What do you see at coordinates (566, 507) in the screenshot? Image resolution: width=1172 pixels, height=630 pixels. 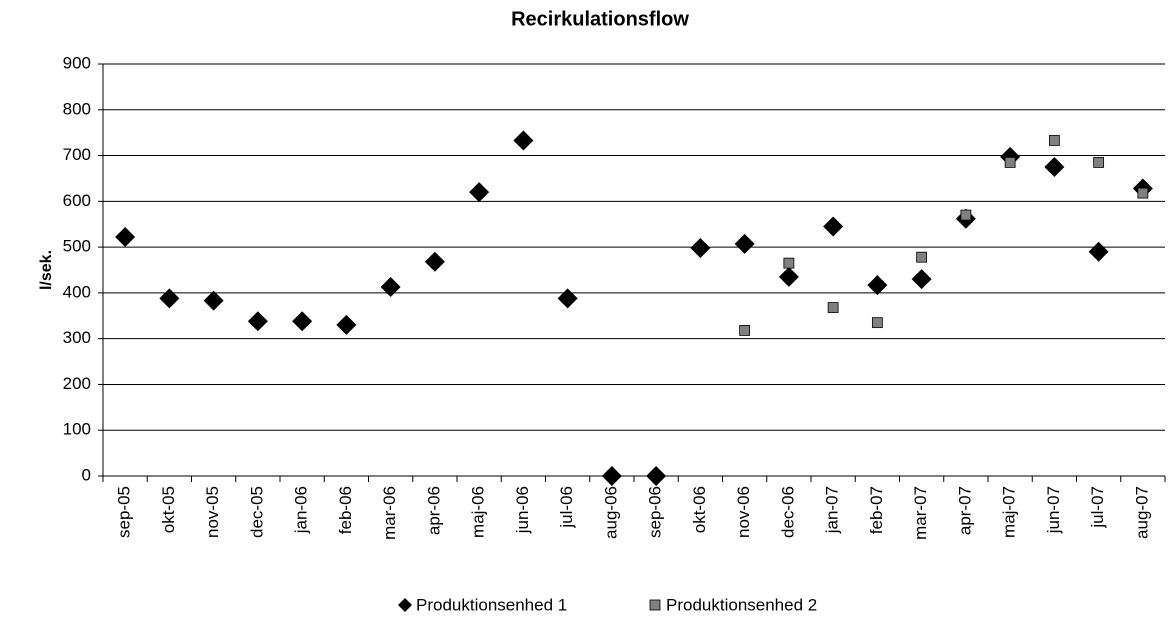 I see `x-tick-label: jul-06` at bounding box center [566, 507].